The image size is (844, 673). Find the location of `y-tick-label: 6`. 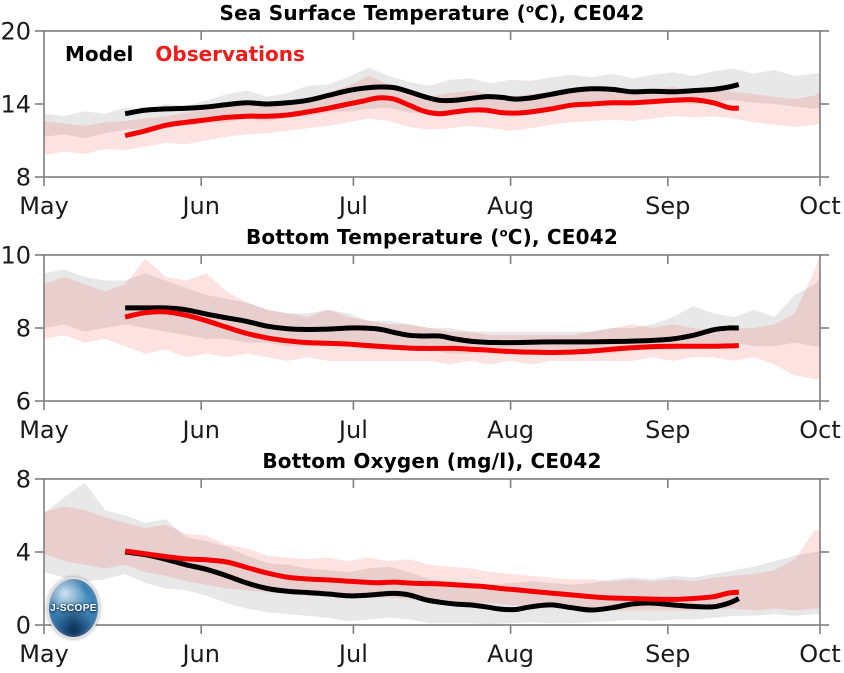

y-tick-label: 6 is located at coordinates (23, 402).